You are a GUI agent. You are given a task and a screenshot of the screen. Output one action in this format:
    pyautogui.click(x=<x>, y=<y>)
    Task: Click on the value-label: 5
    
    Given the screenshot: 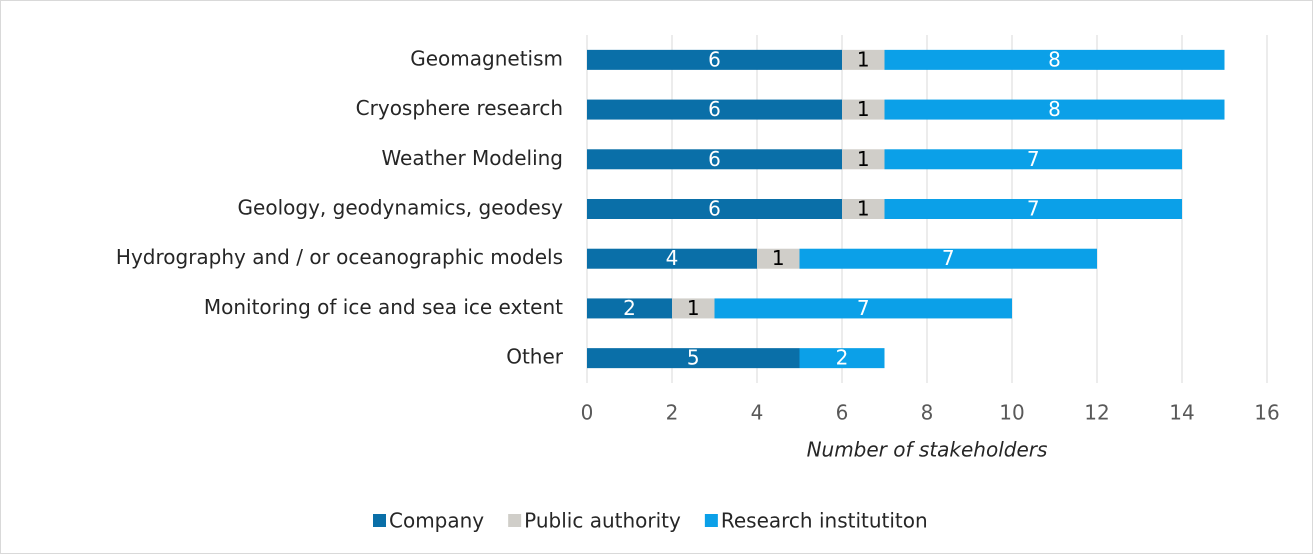 What is the action you would take?
    pyautogui.click(x=693, y=358)
    